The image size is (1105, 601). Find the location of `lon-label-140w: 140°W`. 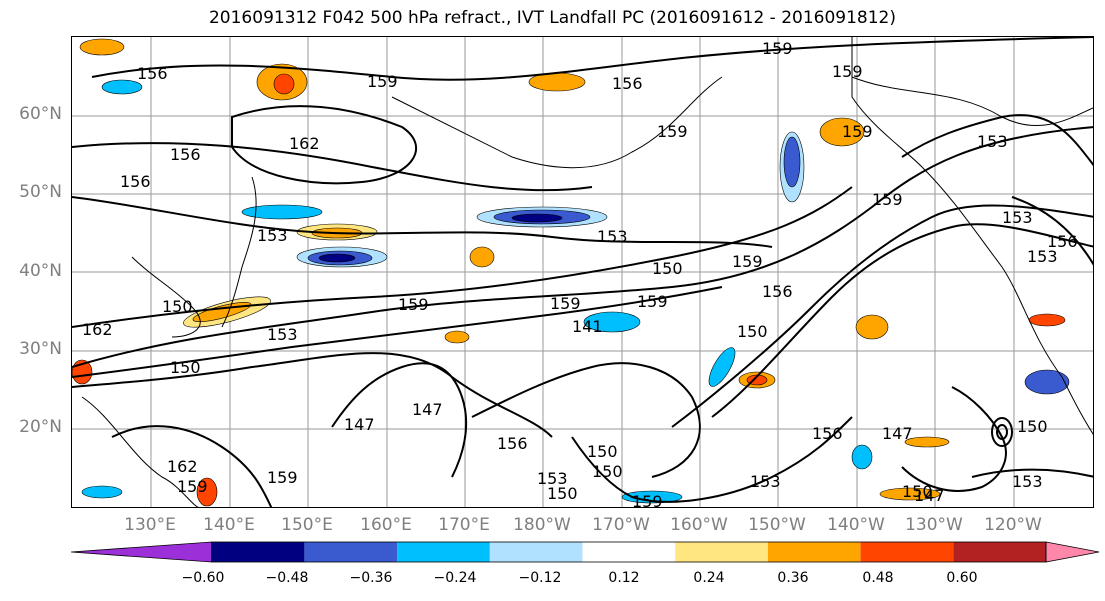

lon-label-140w: 140°W is located at coordinates (856, 525).